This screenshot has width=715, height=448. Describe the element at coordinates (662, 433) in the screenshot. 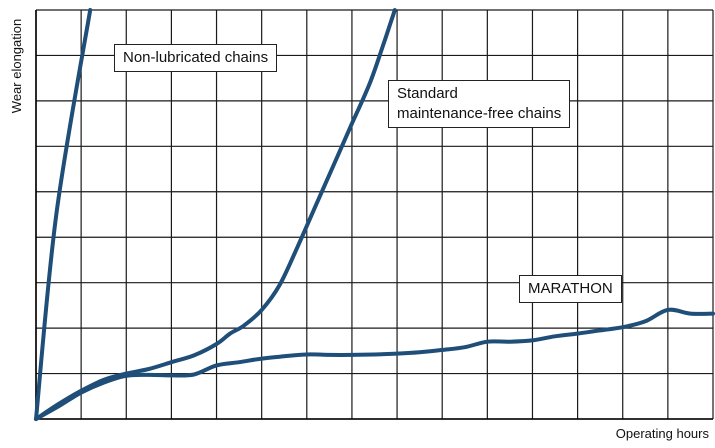

I see `x-axis-label: Operating hours` at that location.